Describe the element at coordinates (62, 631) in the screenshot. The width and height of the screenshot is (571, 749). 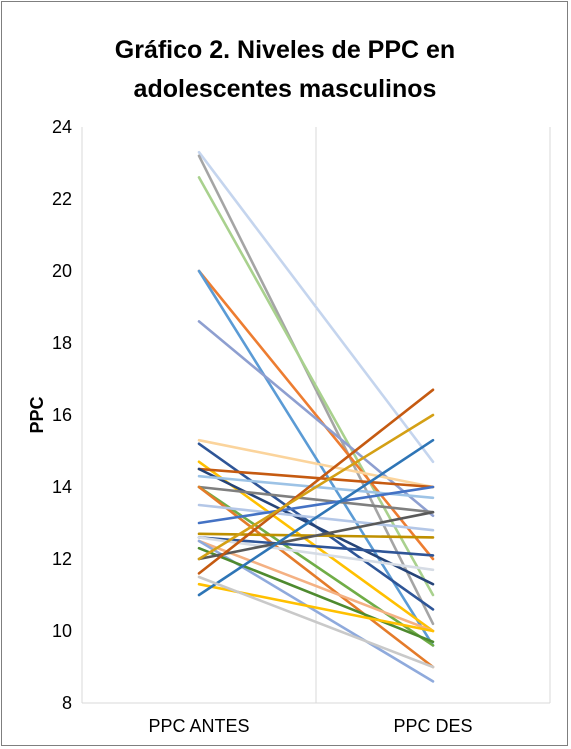
I see `y-tick-label: 10` at that location.